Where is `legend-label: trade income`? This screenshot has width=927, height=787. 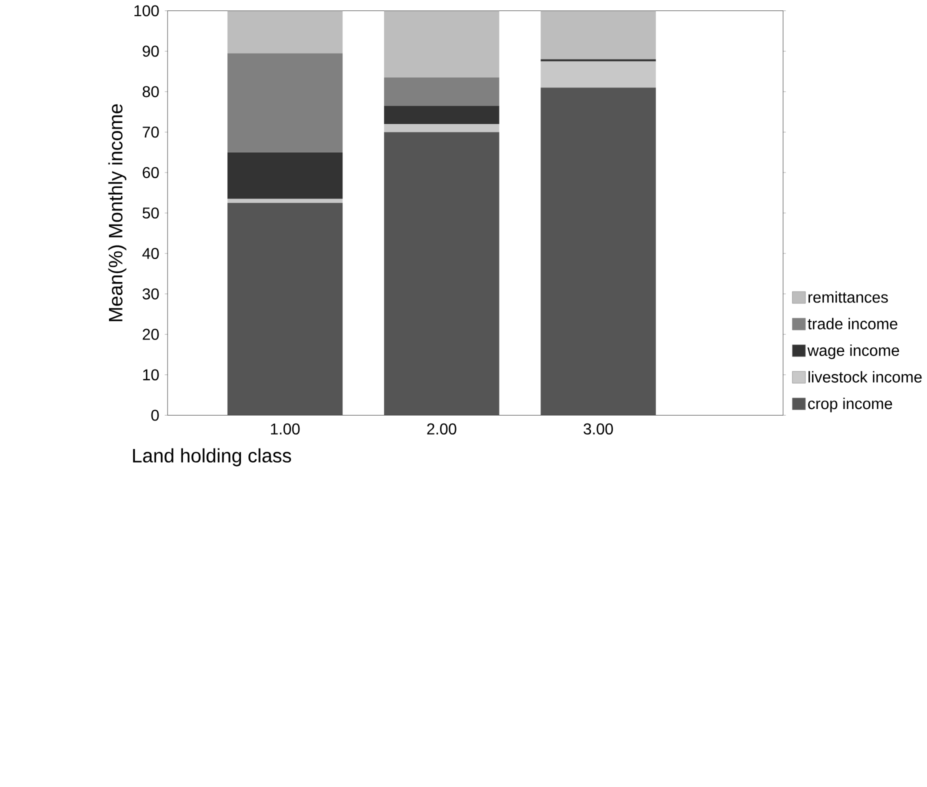 legend-label: trade income is located at coordinates (853, 324).